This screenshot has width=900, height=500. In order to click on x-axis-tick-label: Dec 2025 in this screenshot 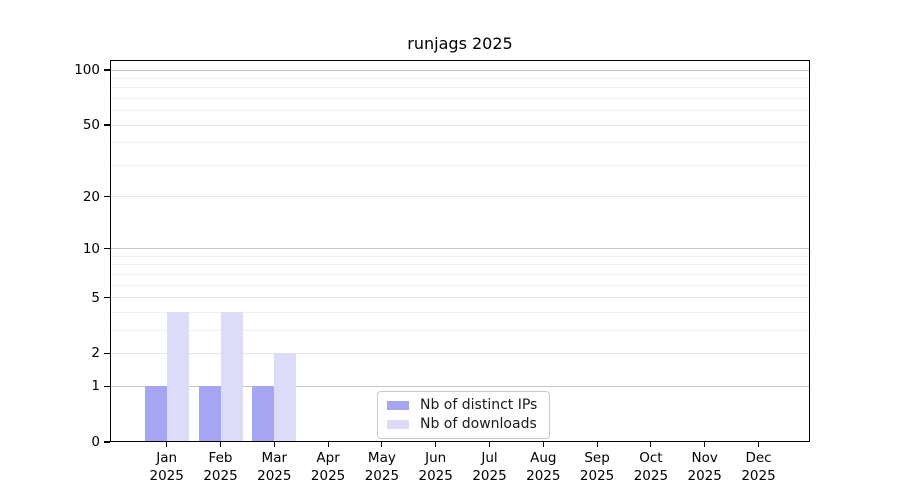, I will do `click(759, 467)`.